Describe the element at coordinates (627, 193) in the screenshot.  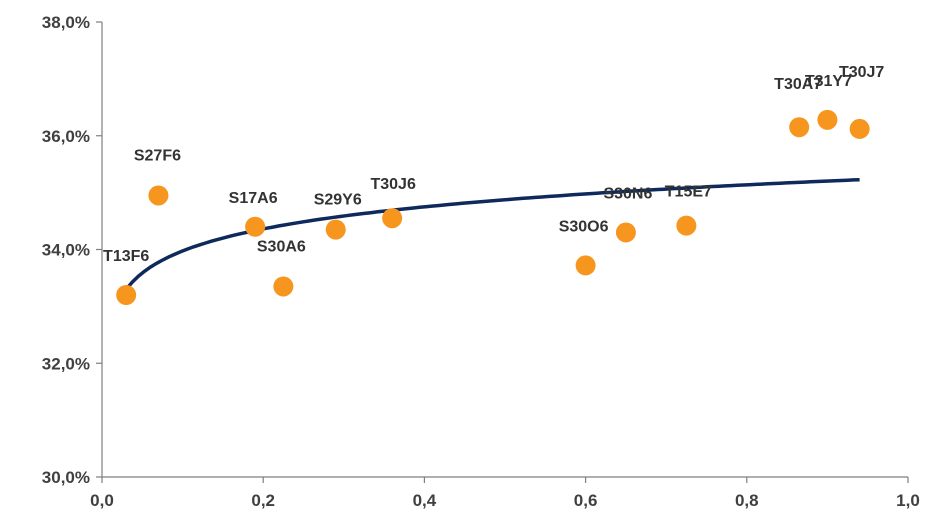
I see `point-label: S30N6` at that location.